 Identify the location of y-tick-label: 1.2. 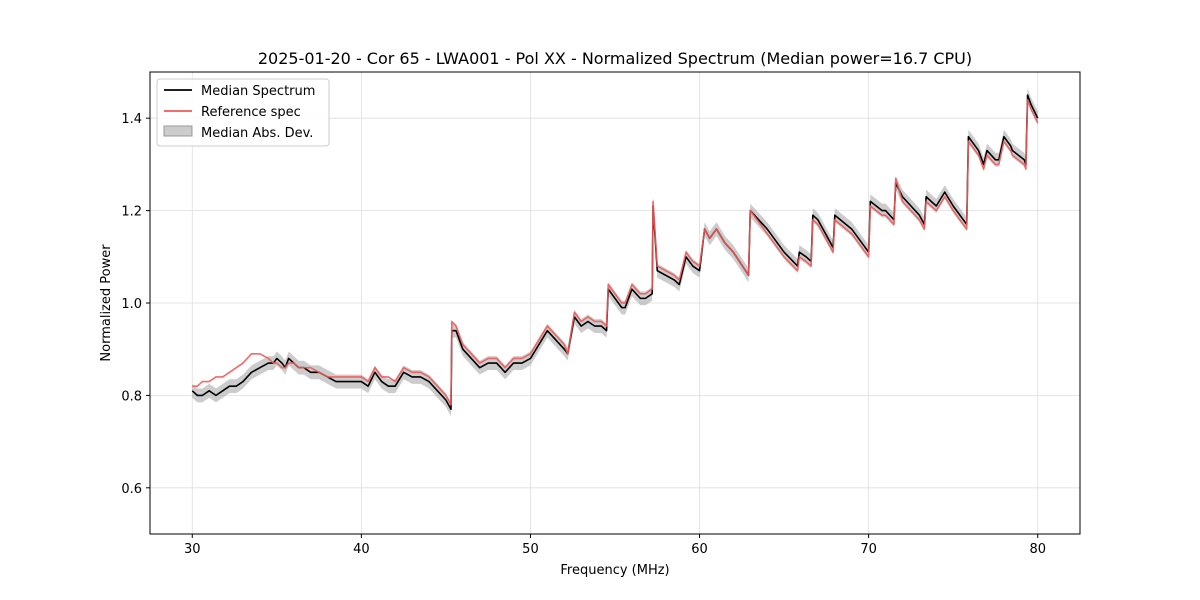
(131, 212).